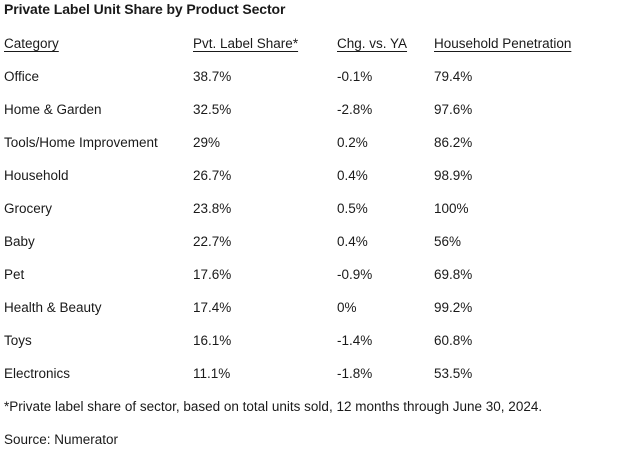 The image size is (623, 469). I want to click on cell-pvt-label-share: 23.8%, so click(212, 208).